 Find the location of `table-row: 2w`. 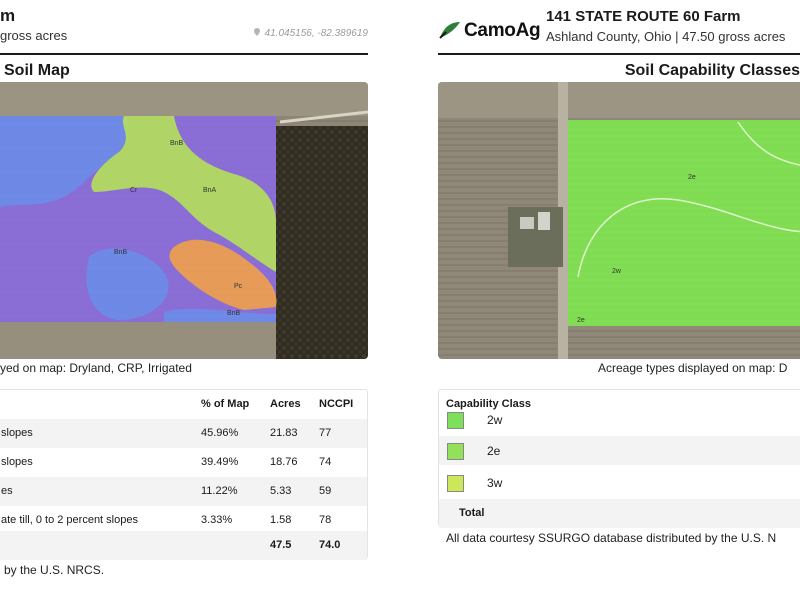

table-row: 2w is located at coordinates (619, 419).